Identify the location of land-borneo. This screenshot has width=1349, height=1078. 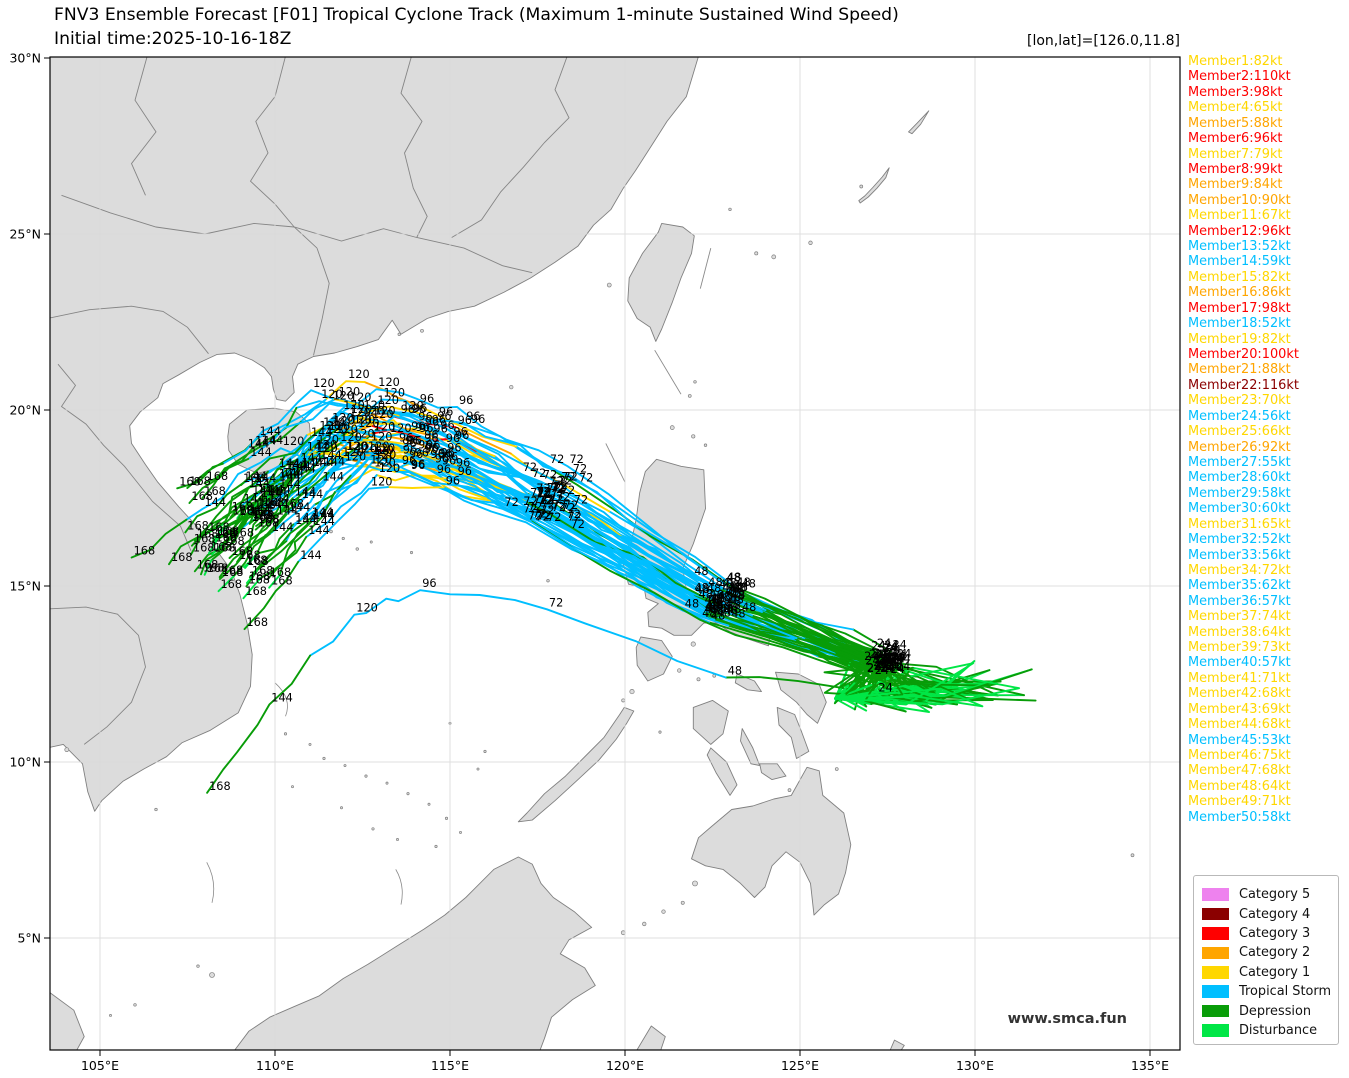
(415, 953).